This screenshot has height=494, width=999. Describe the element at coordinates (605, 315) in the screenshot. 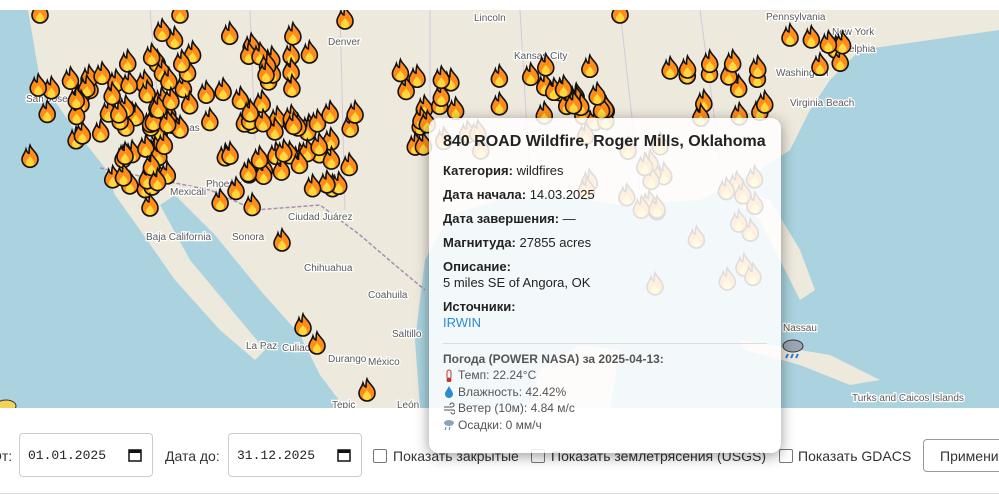

I see `sources: Источники: IRWIN` at that location.